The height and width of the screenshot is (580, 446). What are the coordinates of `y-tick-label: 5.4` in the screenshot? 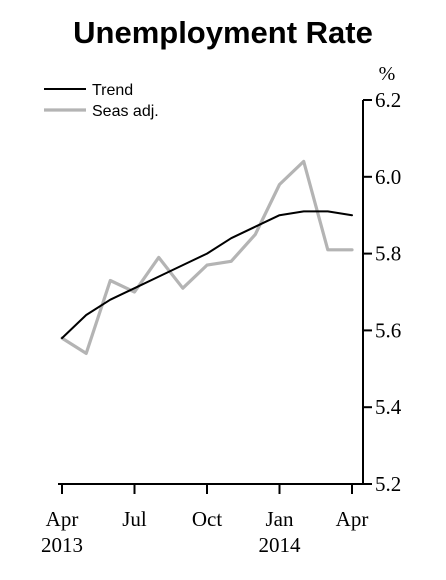 It's located at (388, 407).